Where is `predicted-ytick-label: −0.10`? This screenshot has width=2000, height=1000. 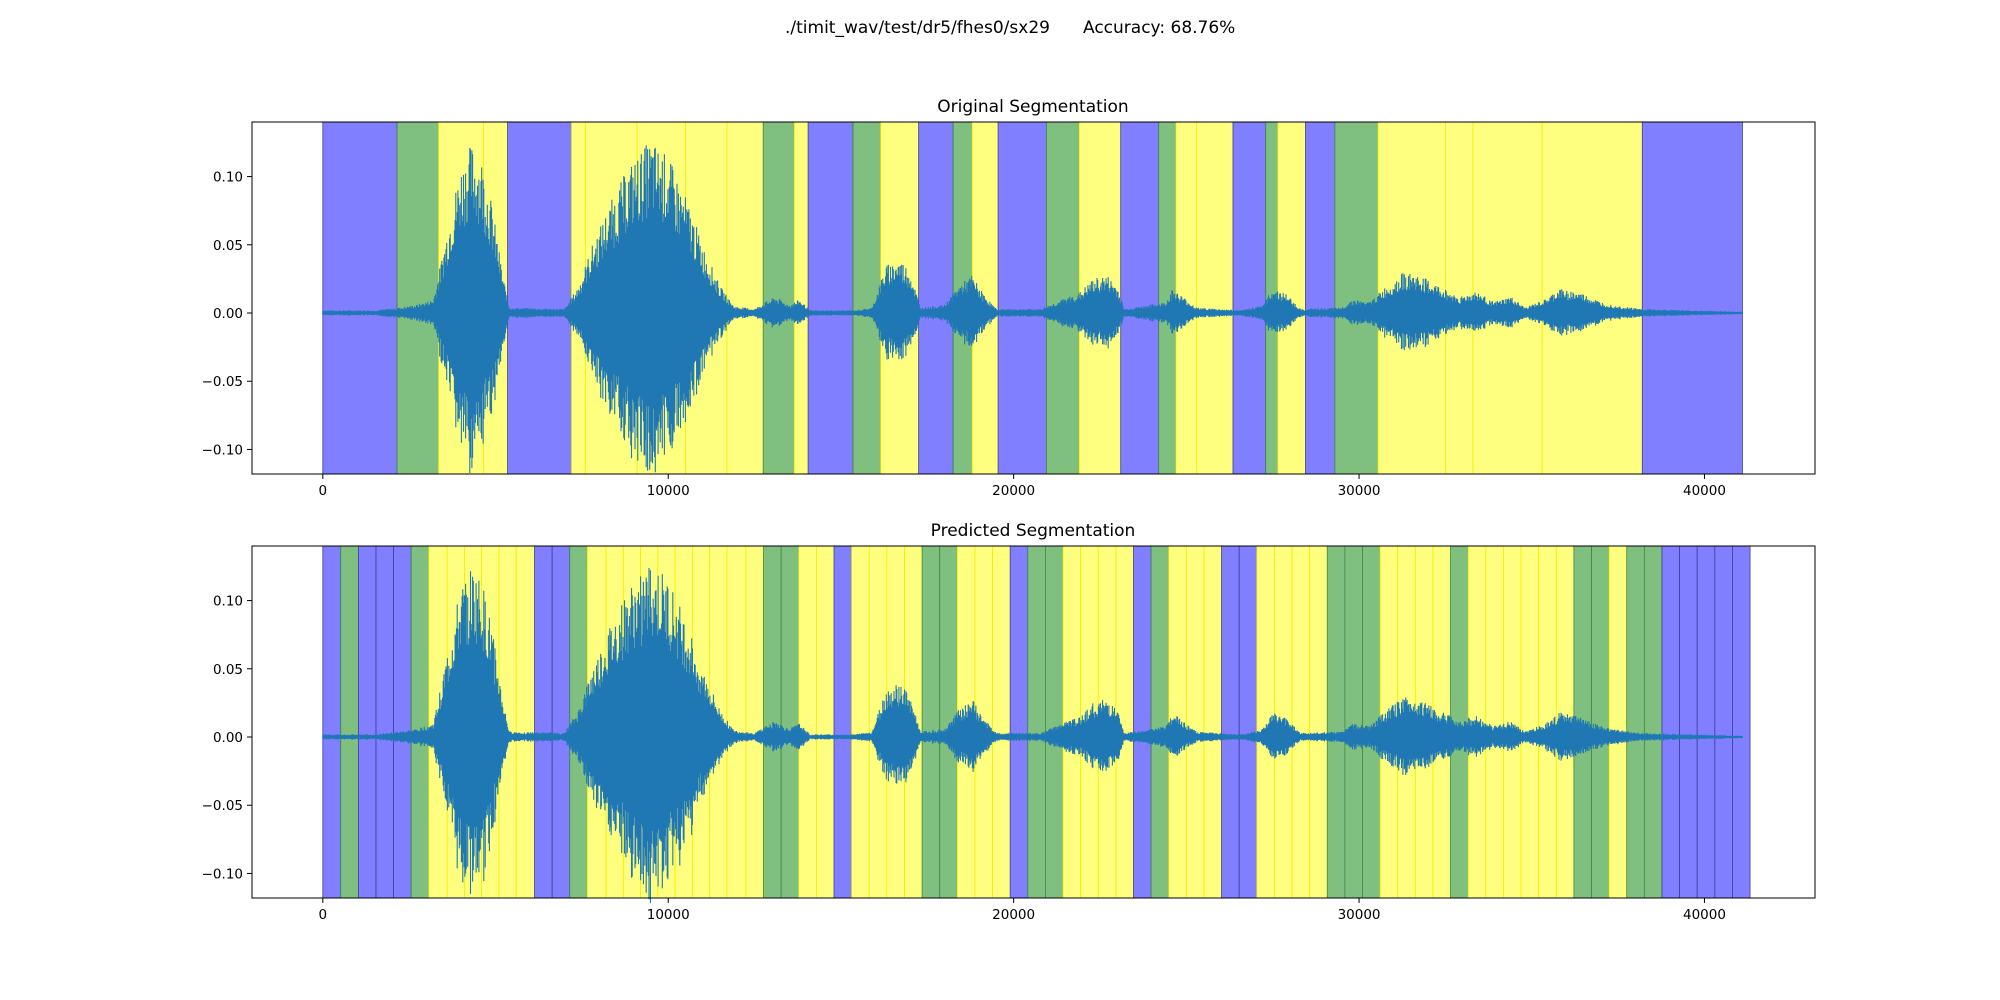
predicted-ytick-label: −0.10 is located at coordinates (222, 874).